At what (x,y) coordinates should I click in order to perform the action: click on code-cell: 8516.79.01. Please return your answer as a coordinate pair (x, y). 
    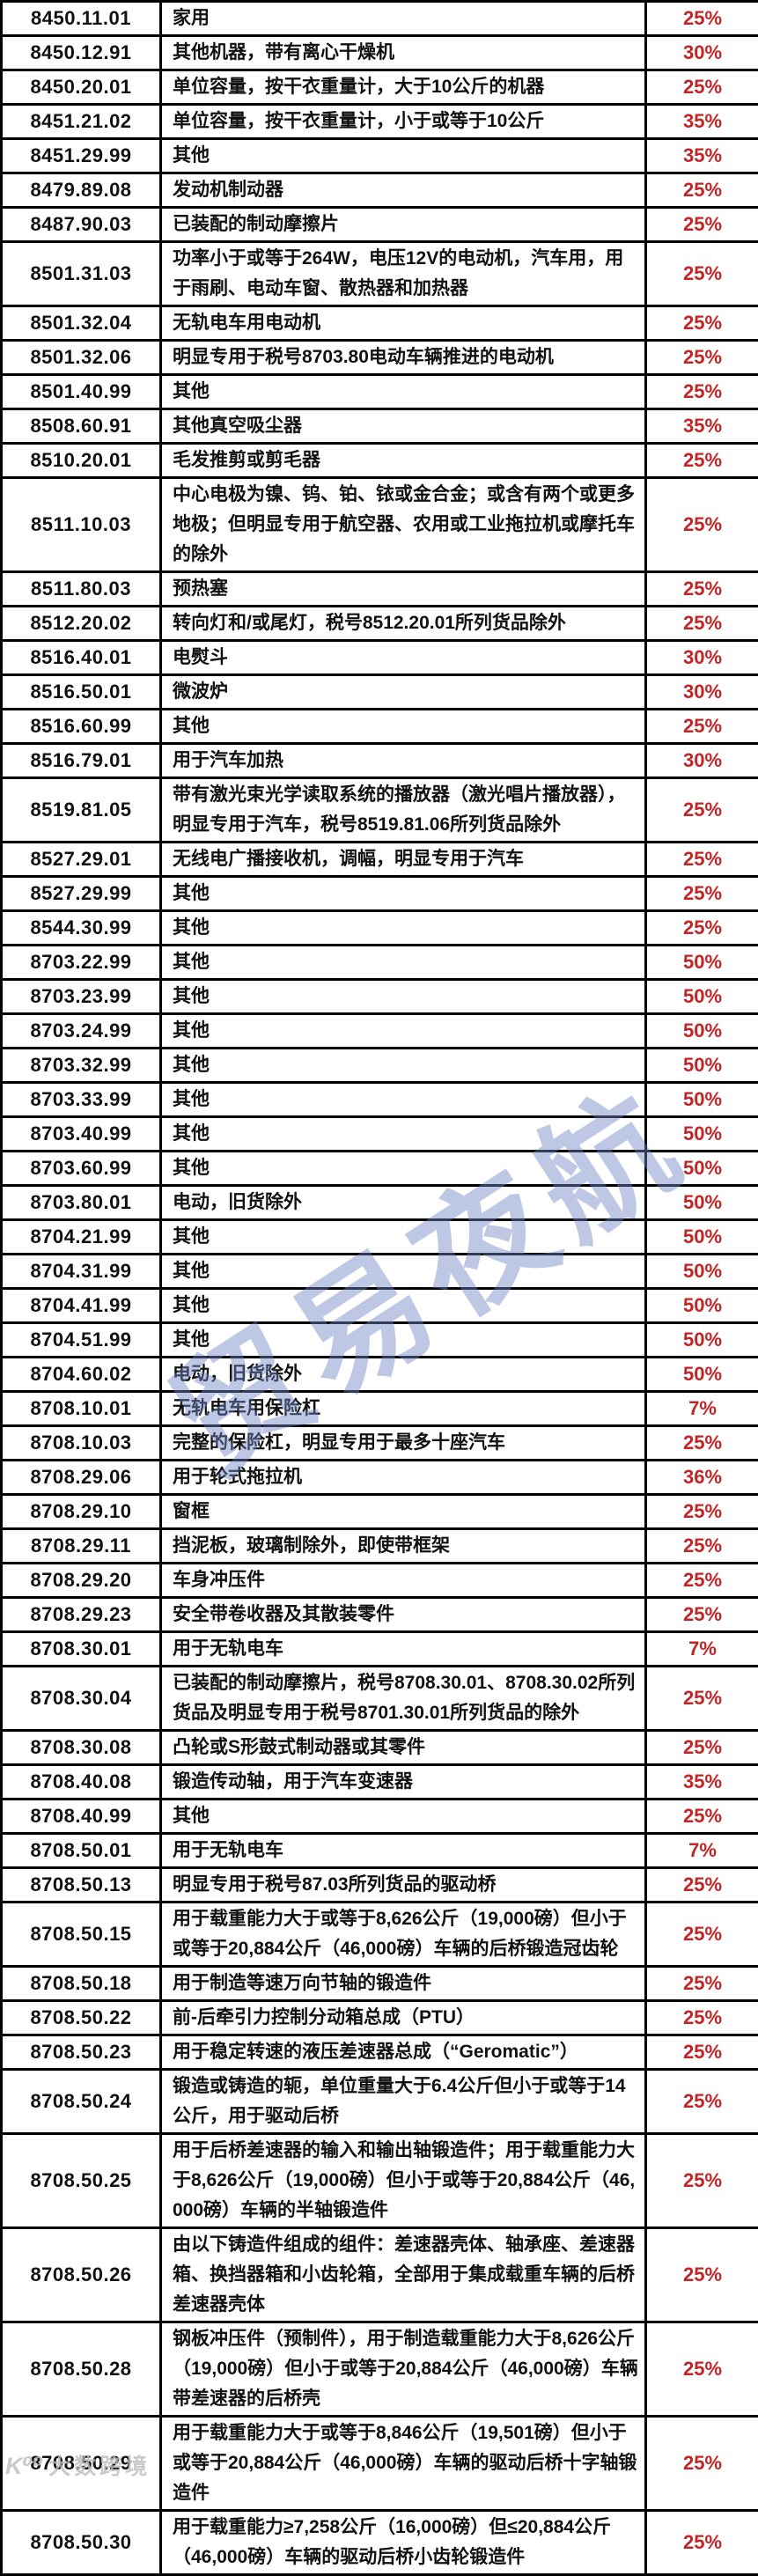
    Looking at the image, I should click on (81, 761).